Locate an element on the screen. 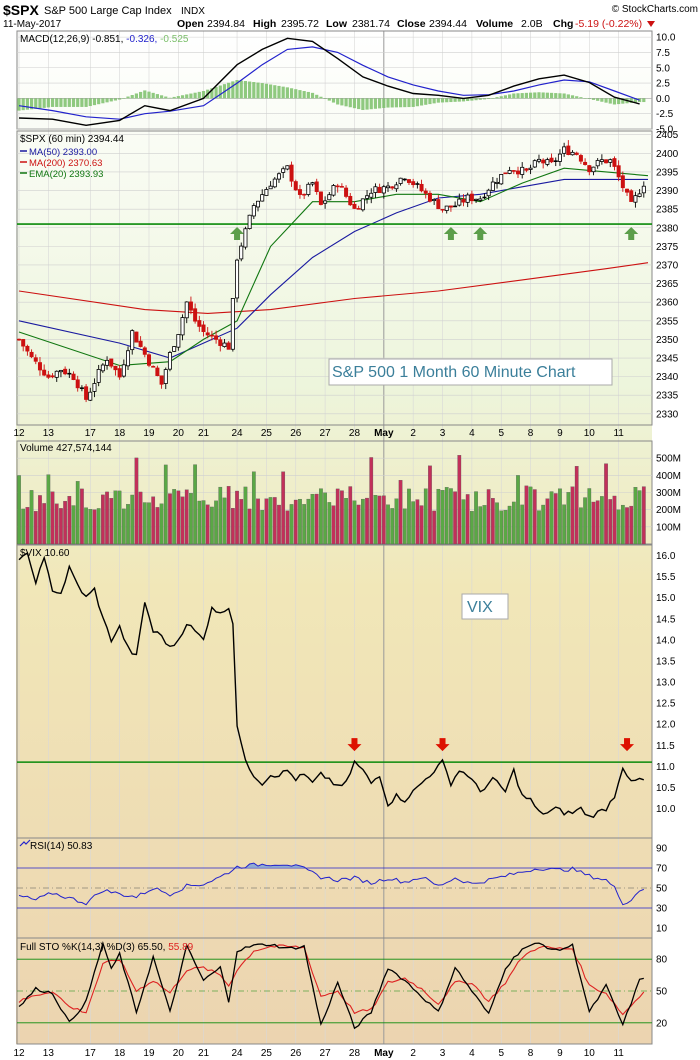 Image resolution: width=700 pixels, height=1060 pixels. rsi-panel: 90 70 50 30 10 RSI(14) 50.83 is located at coordinates (342, 888).